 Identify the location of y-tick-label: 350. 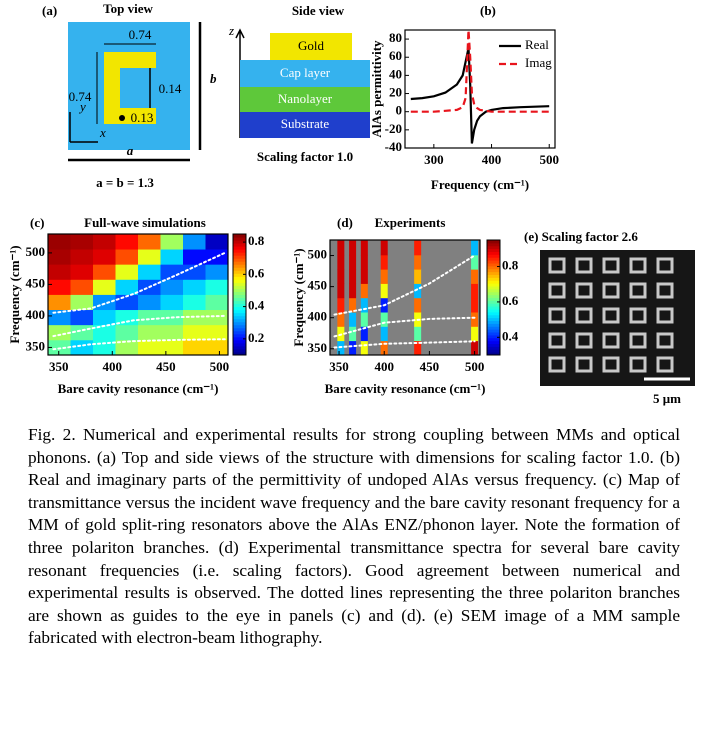
(318, 347).